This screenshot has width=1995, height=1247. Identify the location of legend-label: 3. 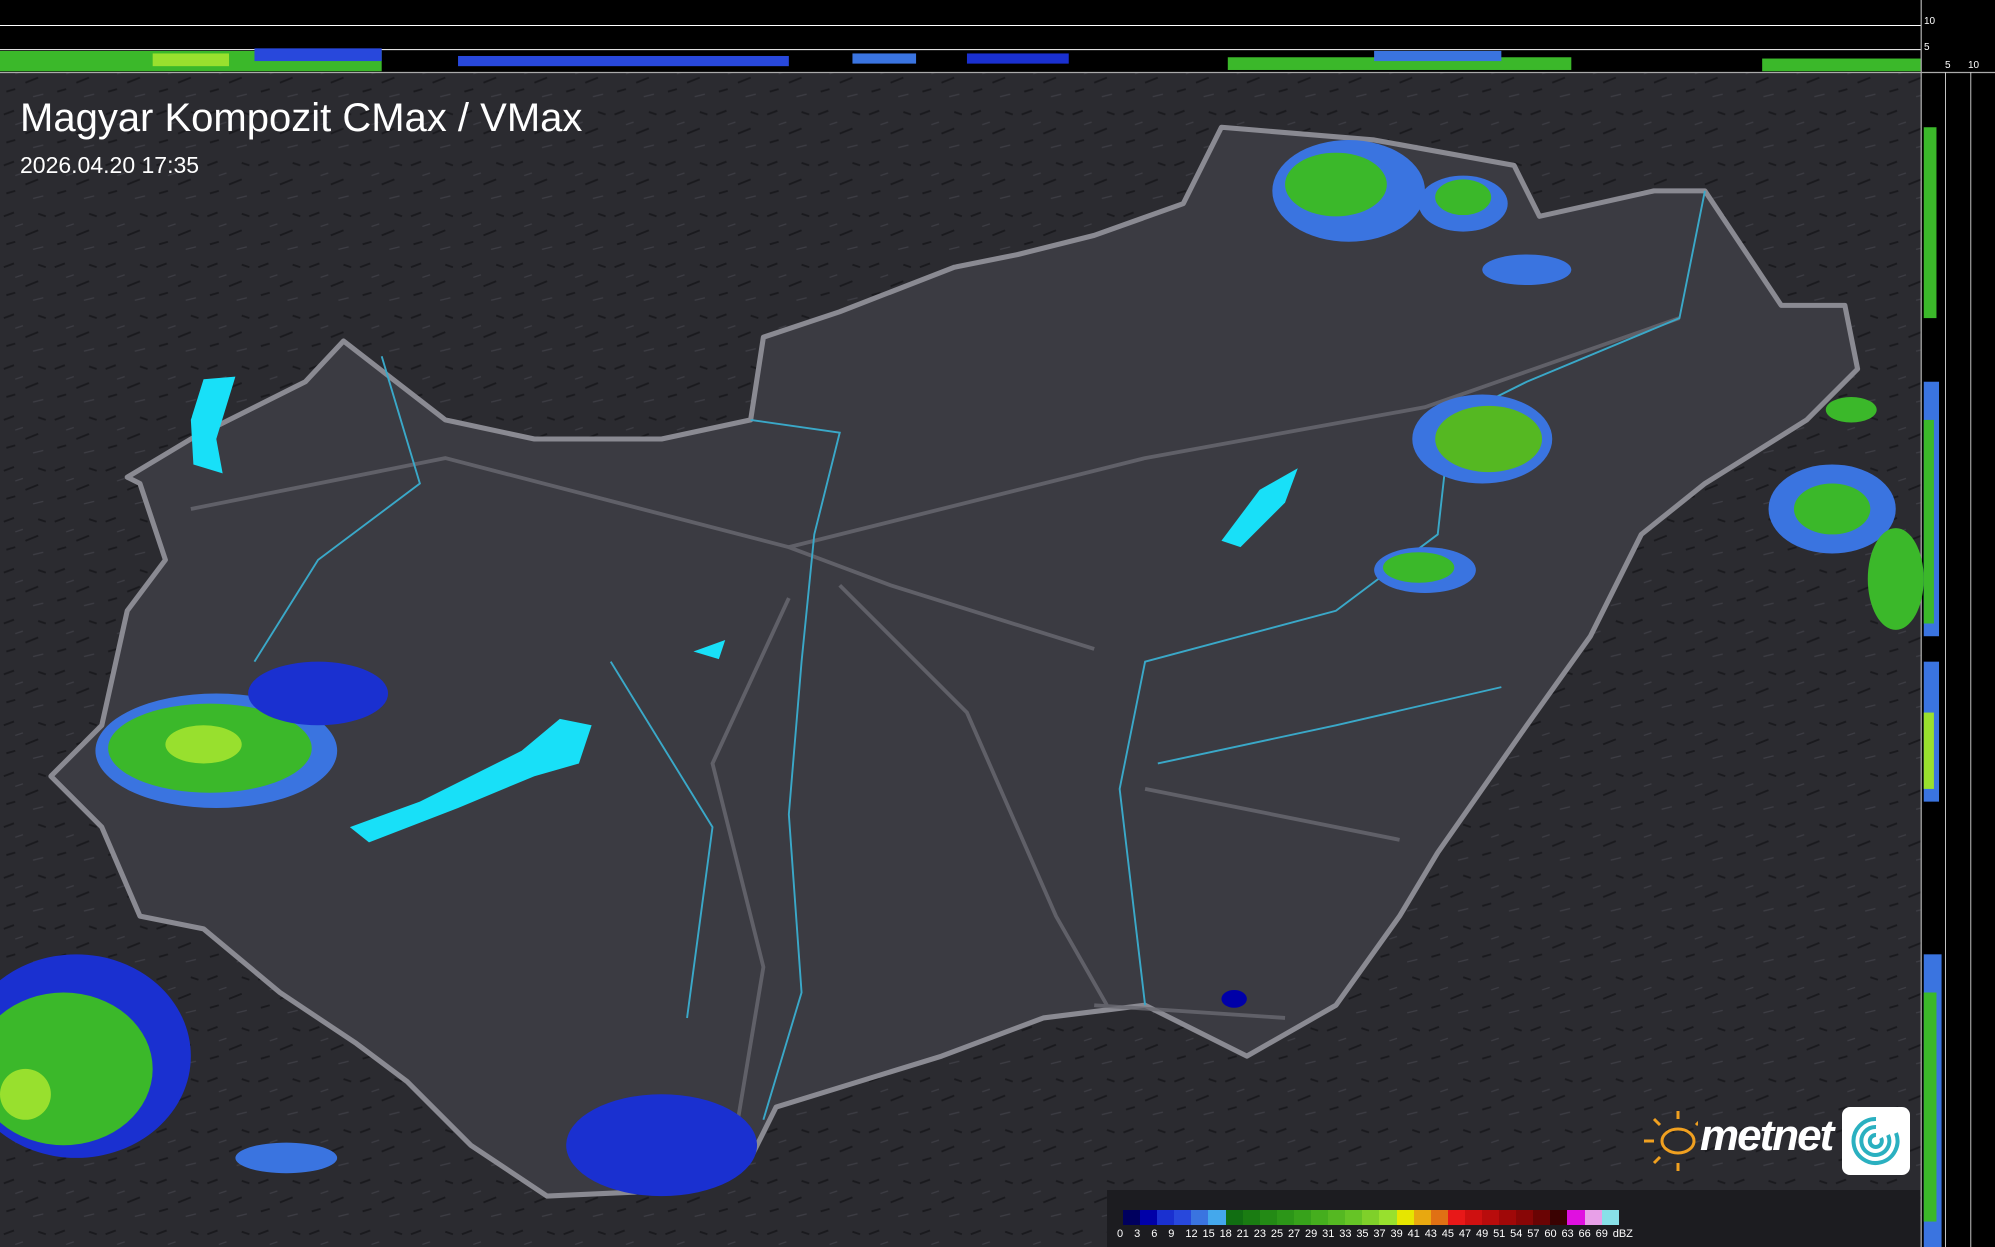
(1137, 1234).